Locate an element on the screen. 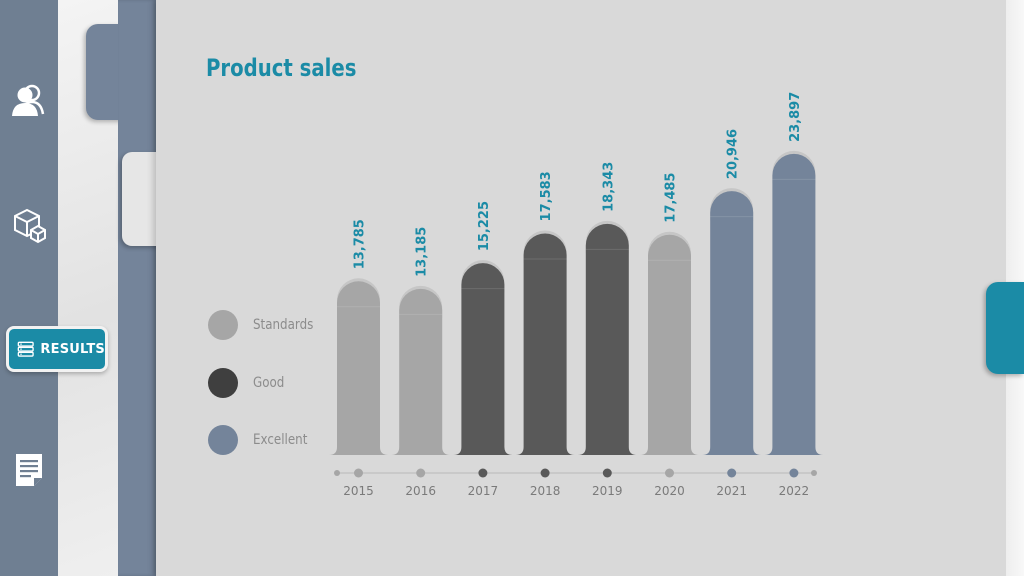 The height and width of the screenshot is (576, 1024). legend-item-excellent: Excellent is located at coordinates (262, 440).